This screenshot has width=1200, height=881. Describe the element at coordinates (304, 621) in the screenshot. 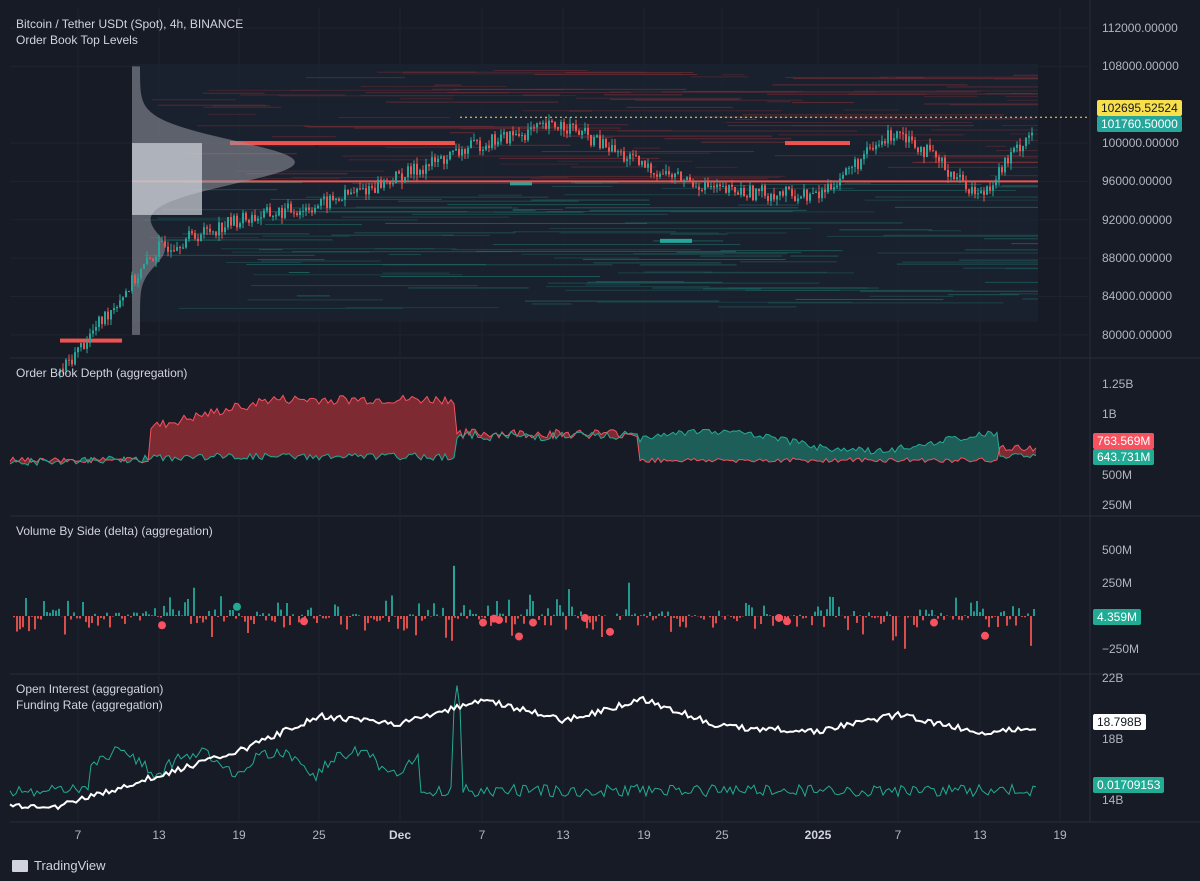

I see `volume-spike-dot` at that location.